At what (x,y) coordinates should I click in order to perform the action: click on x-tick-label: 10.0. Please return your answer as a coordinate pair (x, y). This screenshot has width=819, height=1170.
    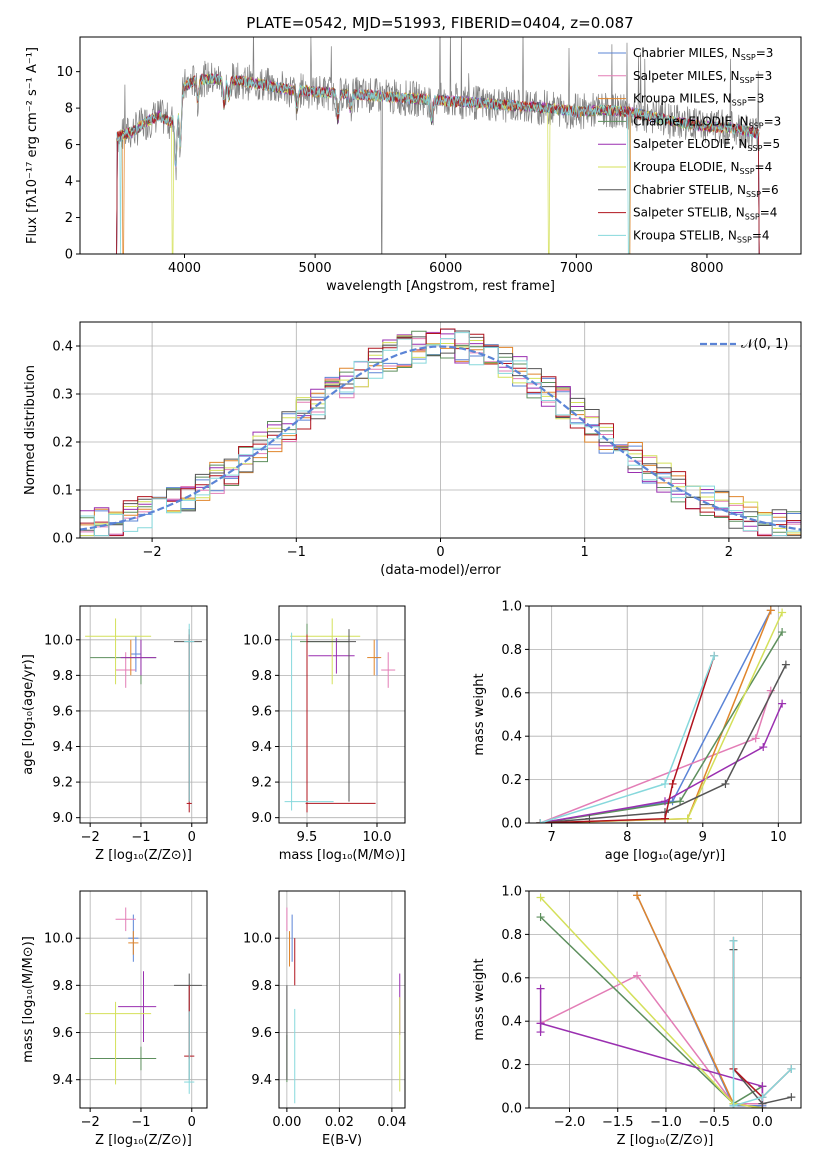
    Looking at the image, I should click on (377, 837).